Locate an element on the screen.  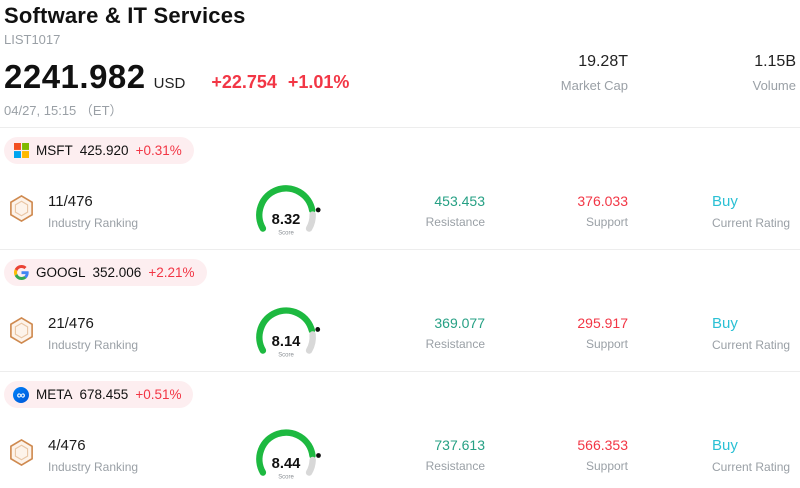
support-value: 376.033 is located at coordinates (602, 201).